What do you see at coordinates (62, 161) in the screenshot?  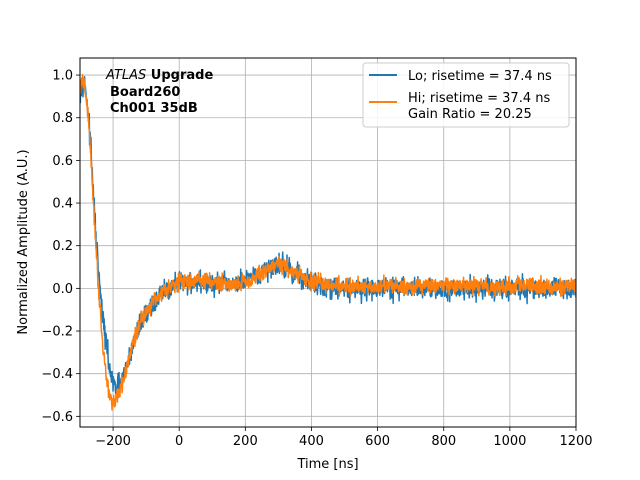 I see `y-tick-label: 0.6` at bounding box center [62, 161].